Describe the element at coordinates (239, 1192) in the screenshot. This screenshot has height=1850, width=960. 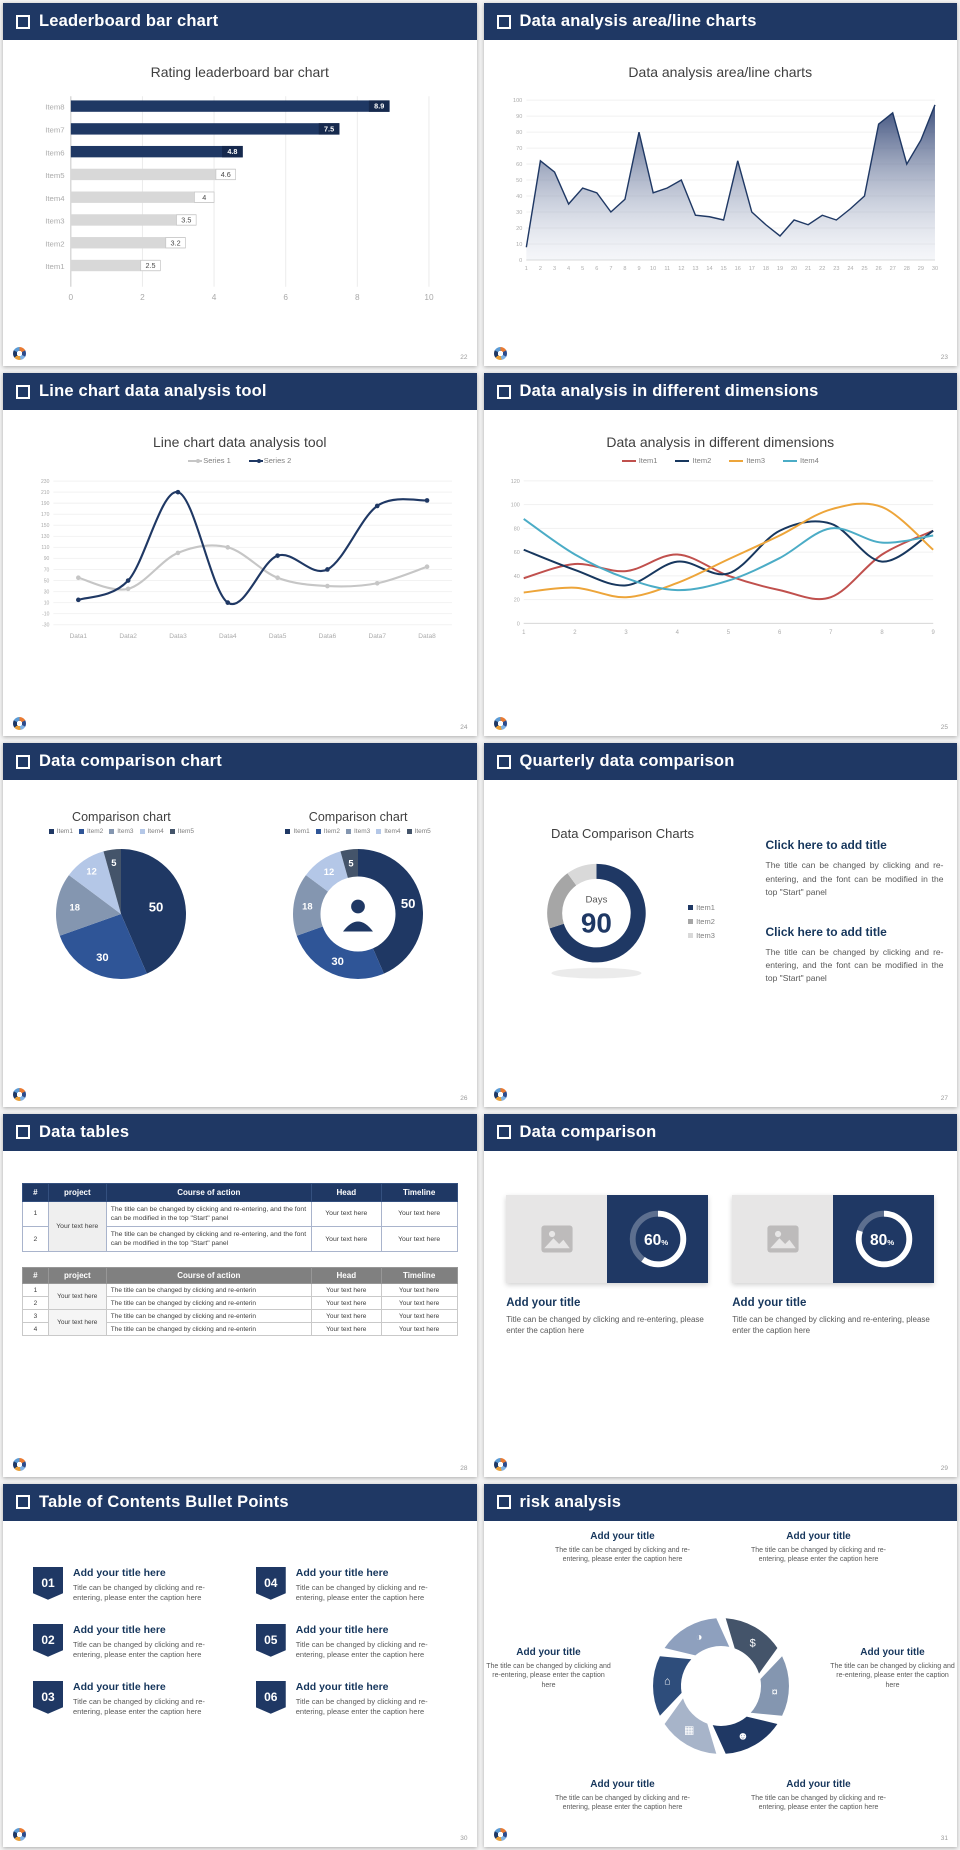
I see `table-header-row: # project Course of action Head Timeline` at that location.